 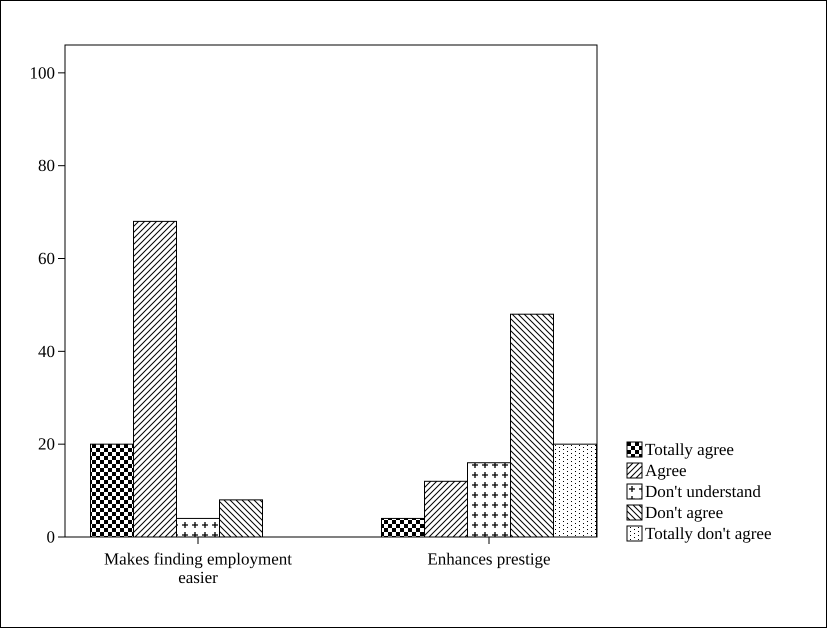 I want to click on y-tick-label: 100, so click(x=42, y=72).